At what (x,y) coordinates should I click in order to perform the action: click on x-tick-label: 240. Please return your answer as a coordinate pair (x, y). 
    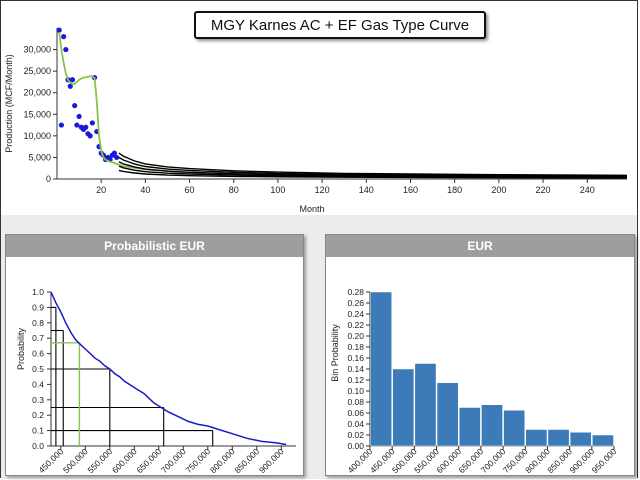
    Looking at the image, I should click on (587, 190).